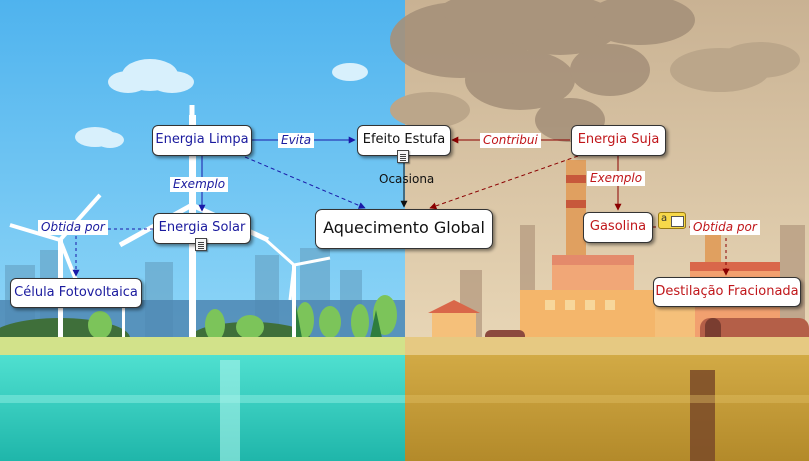 This screenshot has height=461, width=809. I want to click on link-label-obtida-por-gasolina: Obtida por, so click(725, 227).